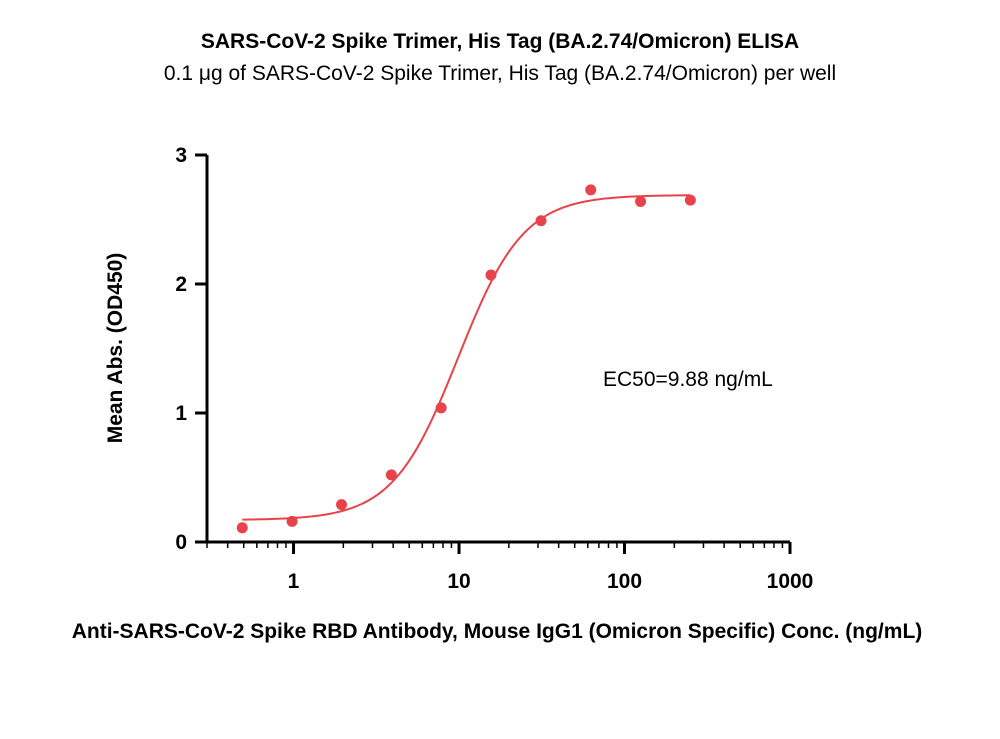 This screenshot has height=739, width=1000. What do you see at coordinates (181, 155) in the screenshot?
I see `y-tick-label: 3` at bounding box center [181, 155].